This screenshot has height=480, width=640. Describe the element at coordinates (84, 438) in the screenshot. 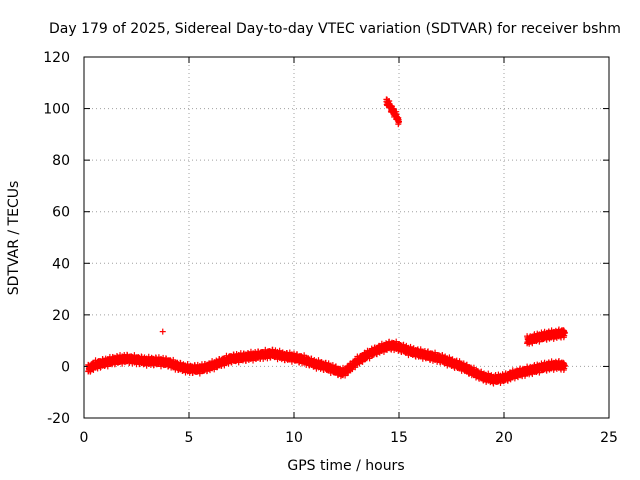

I see `x-tick-label: 0` at that location.